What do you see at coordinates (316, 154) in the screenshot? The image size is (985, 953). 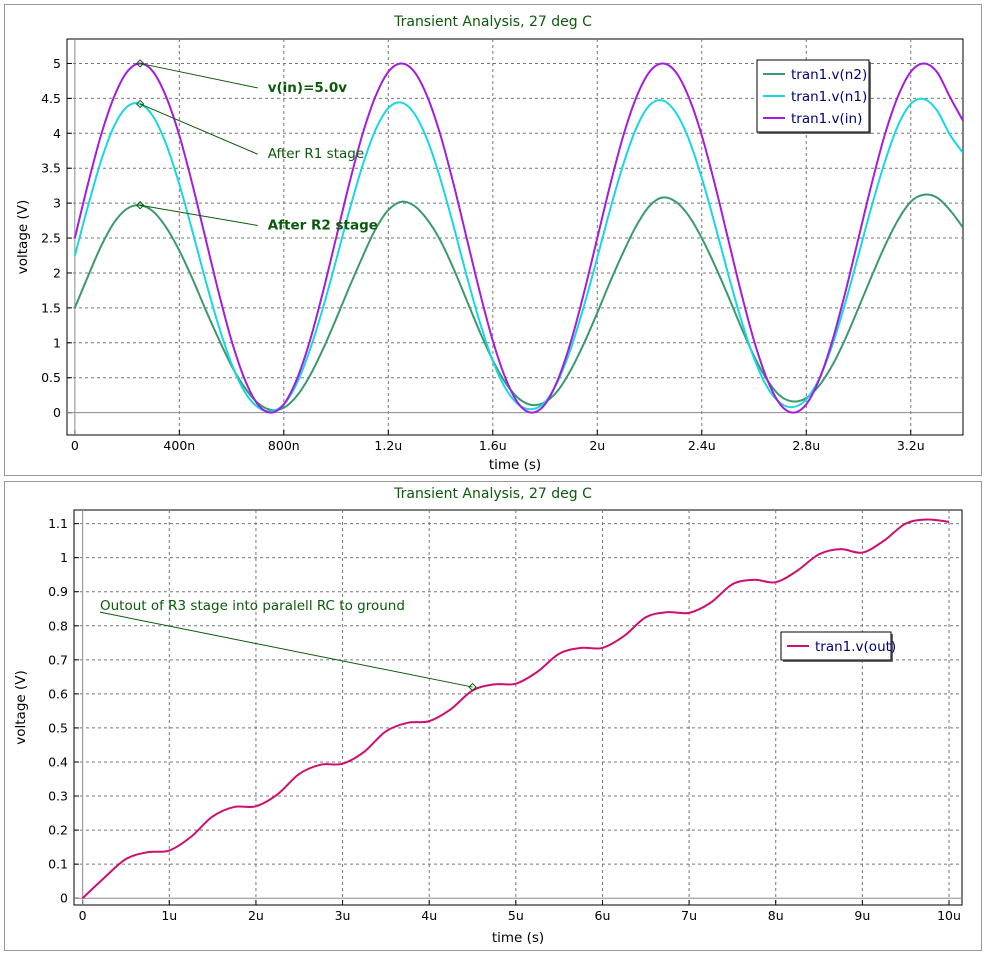 I see `annotation-label: After R1 stage` at bounding box center [316, 154].